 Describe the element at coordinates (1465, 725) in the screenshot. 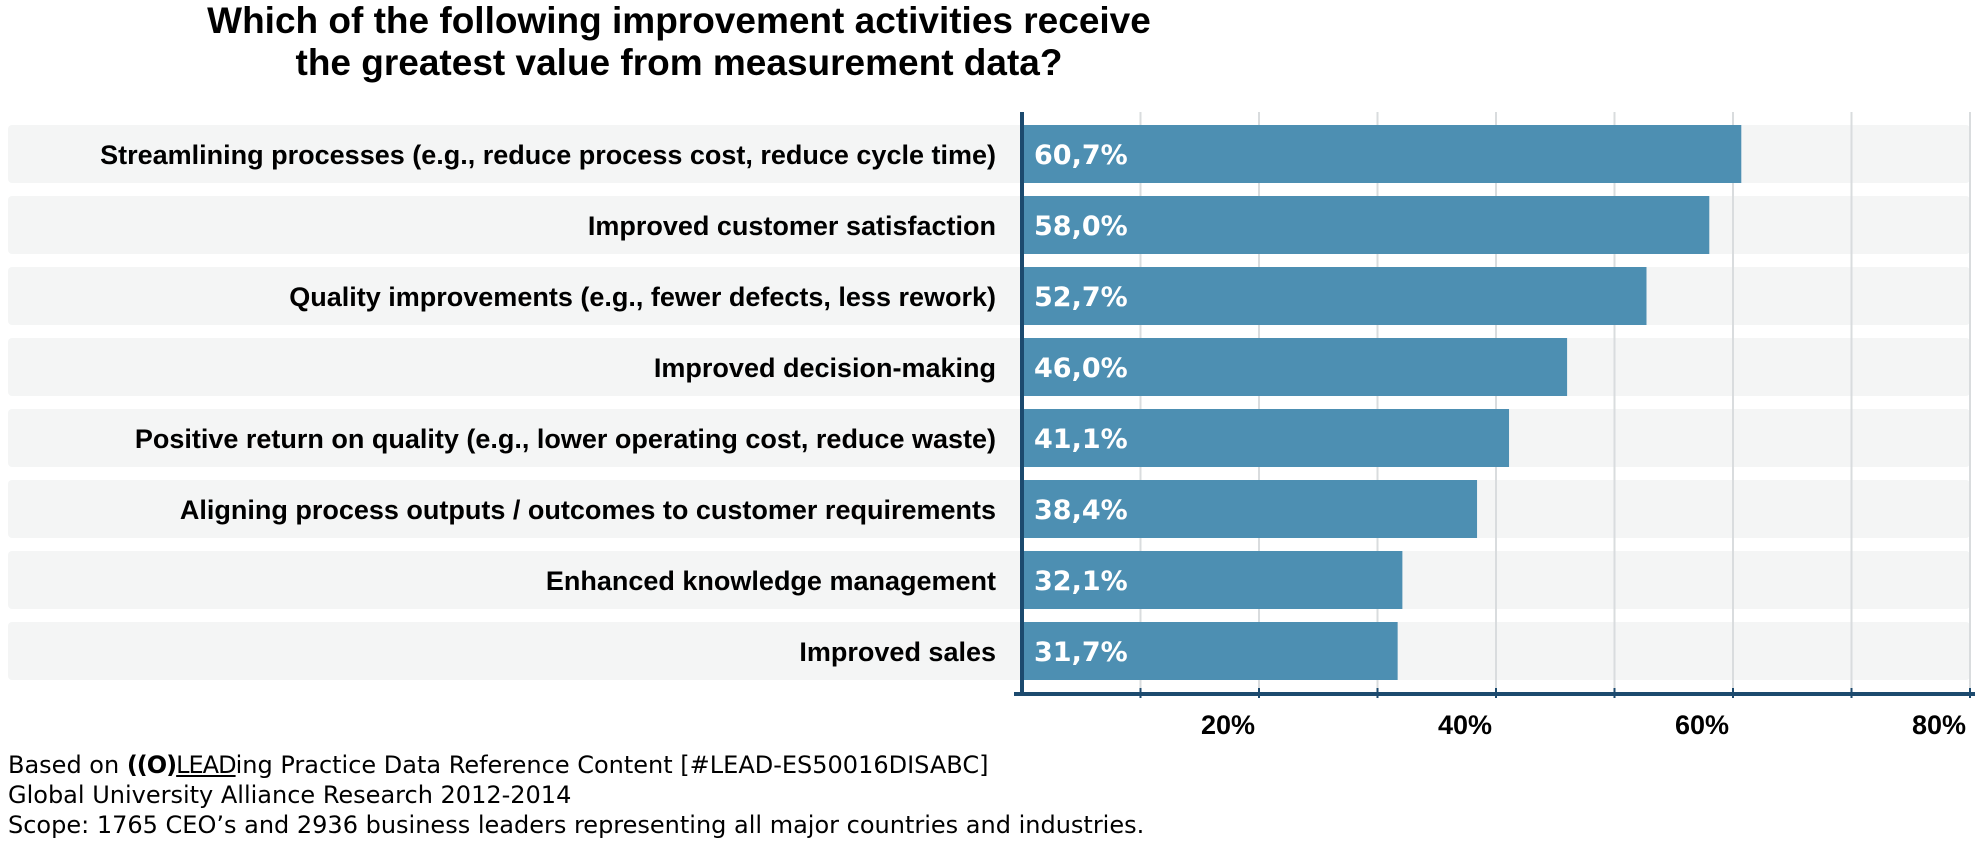

I see `x-tick-label: 40%` at that location.